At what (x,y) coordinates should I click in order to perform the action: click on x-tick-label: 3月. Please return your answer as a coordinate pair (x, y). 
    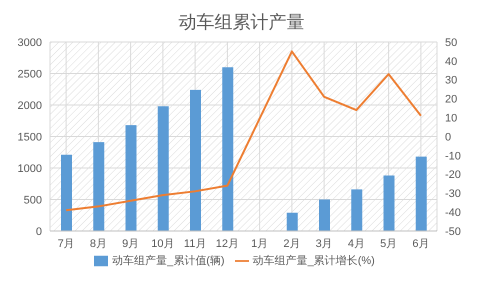
    Looking at the image, I should click on (324, 244).